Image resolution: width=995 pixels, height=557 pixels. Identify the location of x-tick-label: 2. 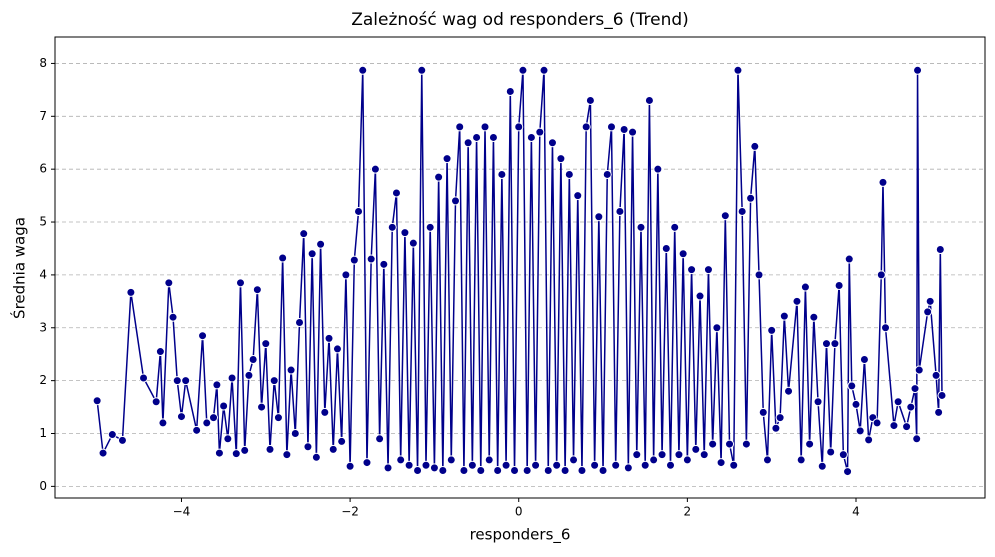
(688, 512).